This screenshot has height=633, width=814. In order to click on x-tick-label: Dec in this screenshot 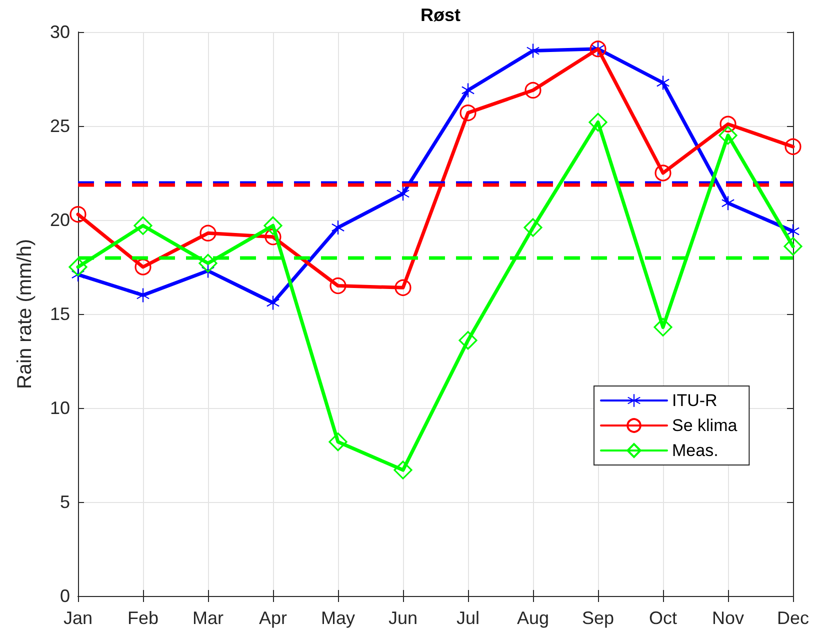, I will do `click(793, 618)`.